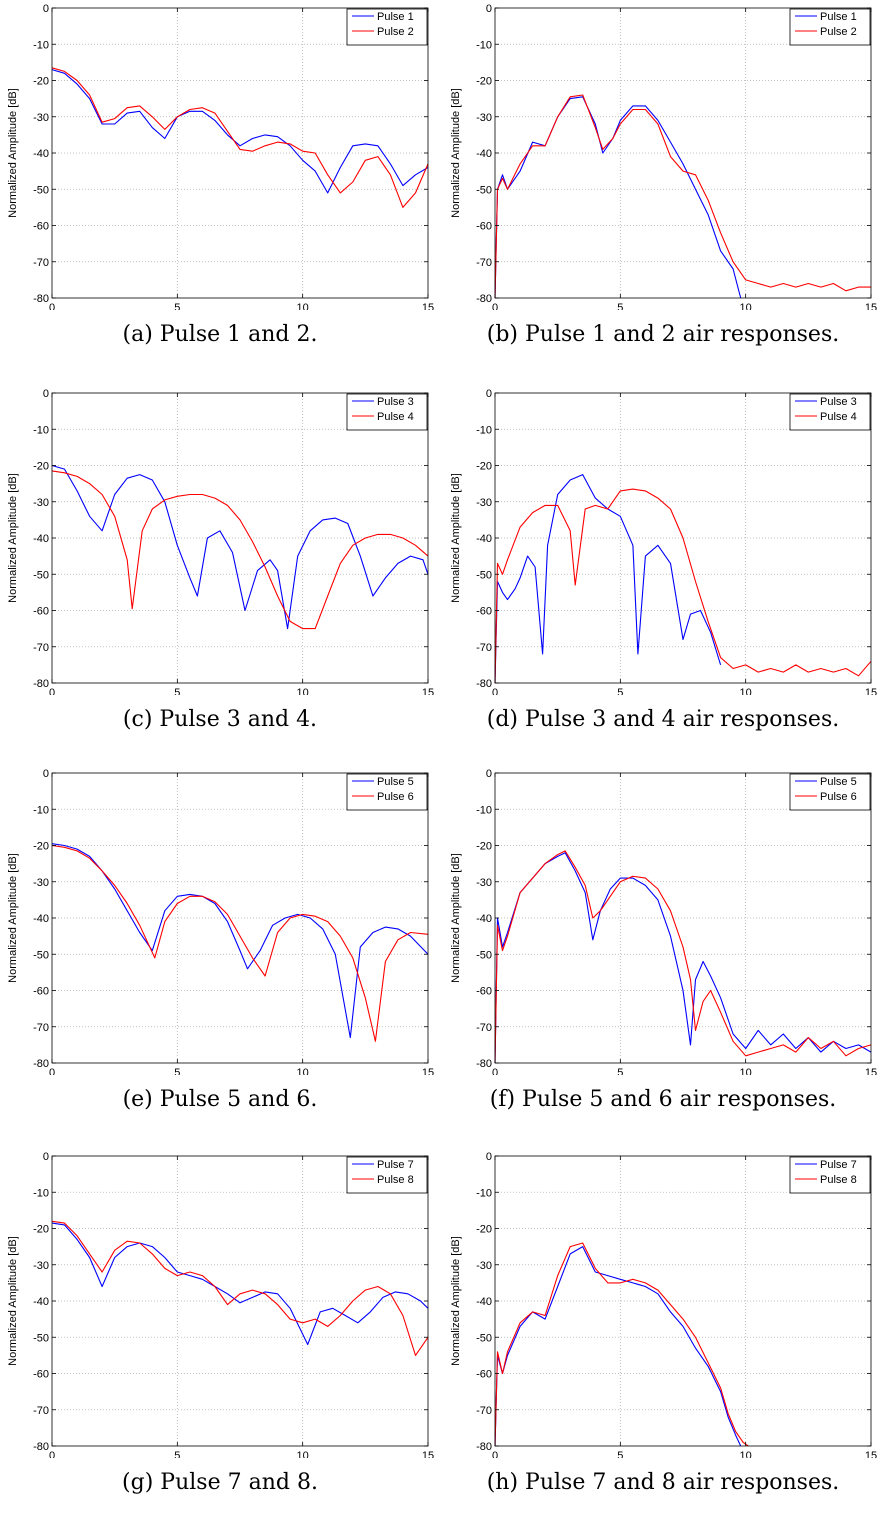  Describe the element at coordinates (220, 1482) in the screenshot. I see `caption-g: (g) Pulse 7 and 8.` at that location.